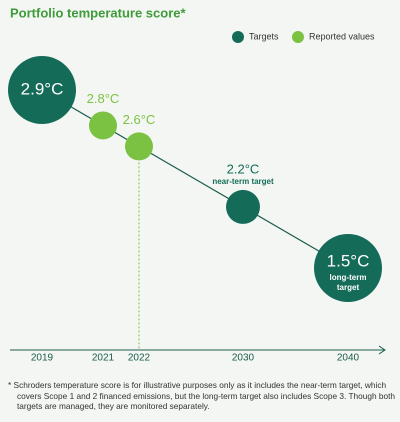 The width and height of the screenshot is (400, 422). I want to click on value-label: 2.2°C, so click(243, 168).